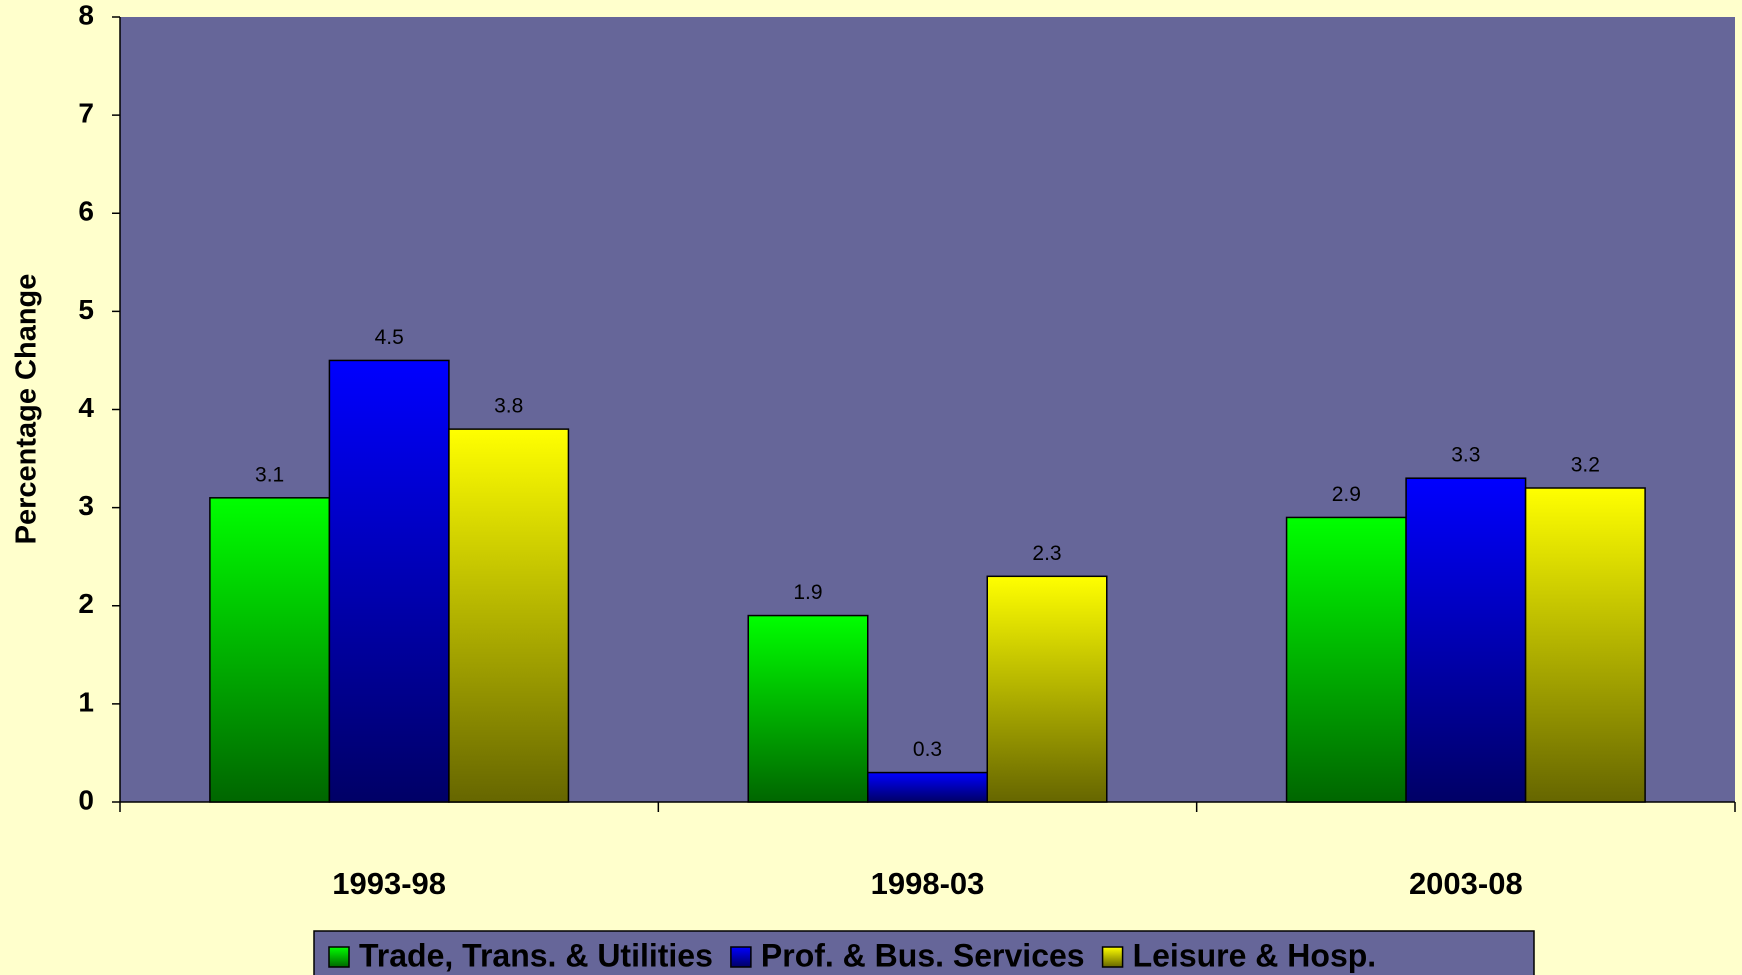 The width and height of the screenshot is (1742, 975). I want to click on data-label: 2.9, so click(1346, 494).